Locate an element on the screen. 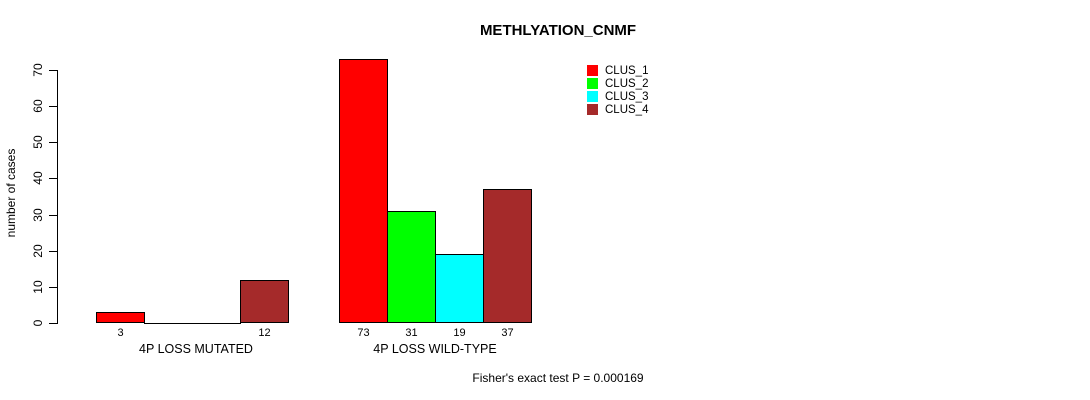  bar-value-label-clus_1-group1: 73 is located at coordinates (363, 333).